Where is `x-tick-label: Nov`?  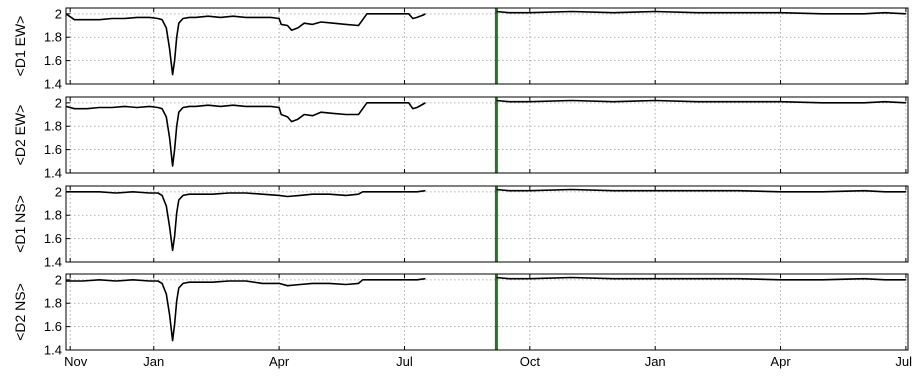 x-tick-label: Nov is located at coordinates (76, 361).